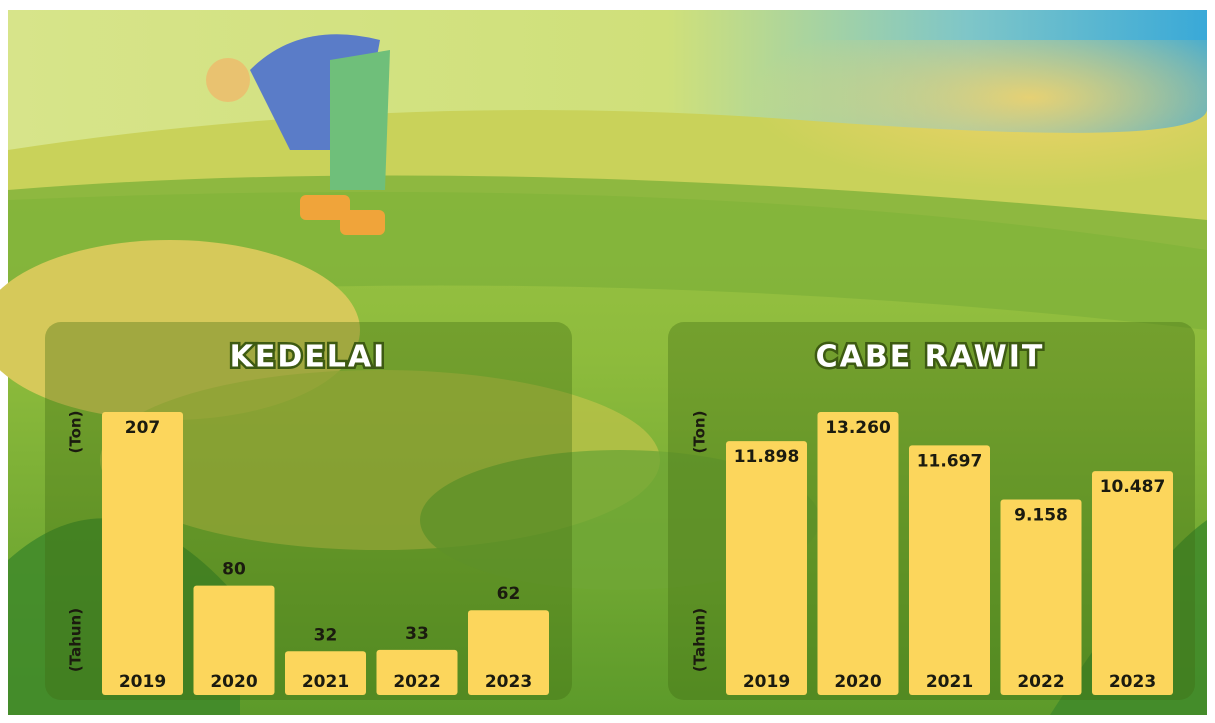  Describe the element at coordinates (308, 357) in the screenshot. I see `chart-title: KEDELAI` at that location.